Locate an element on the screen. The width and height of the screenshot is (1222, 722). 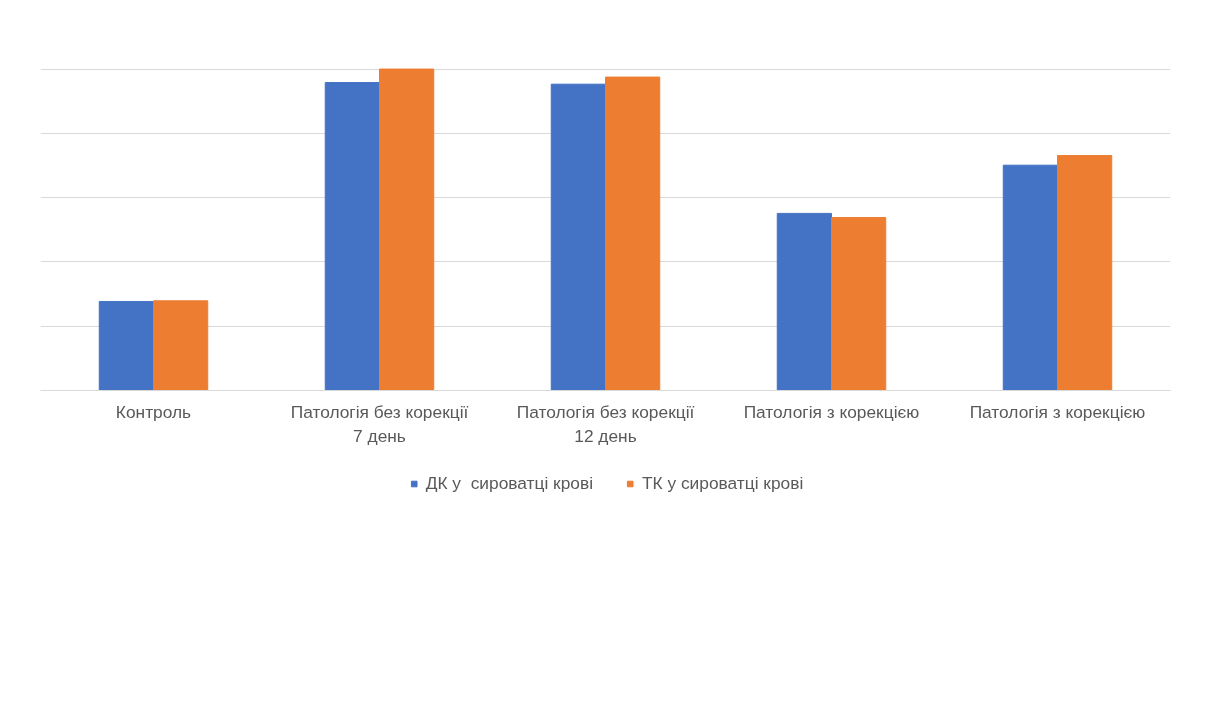
x-tick-label: Патологія без корекції 12 день is located at coordinates (605, 423).